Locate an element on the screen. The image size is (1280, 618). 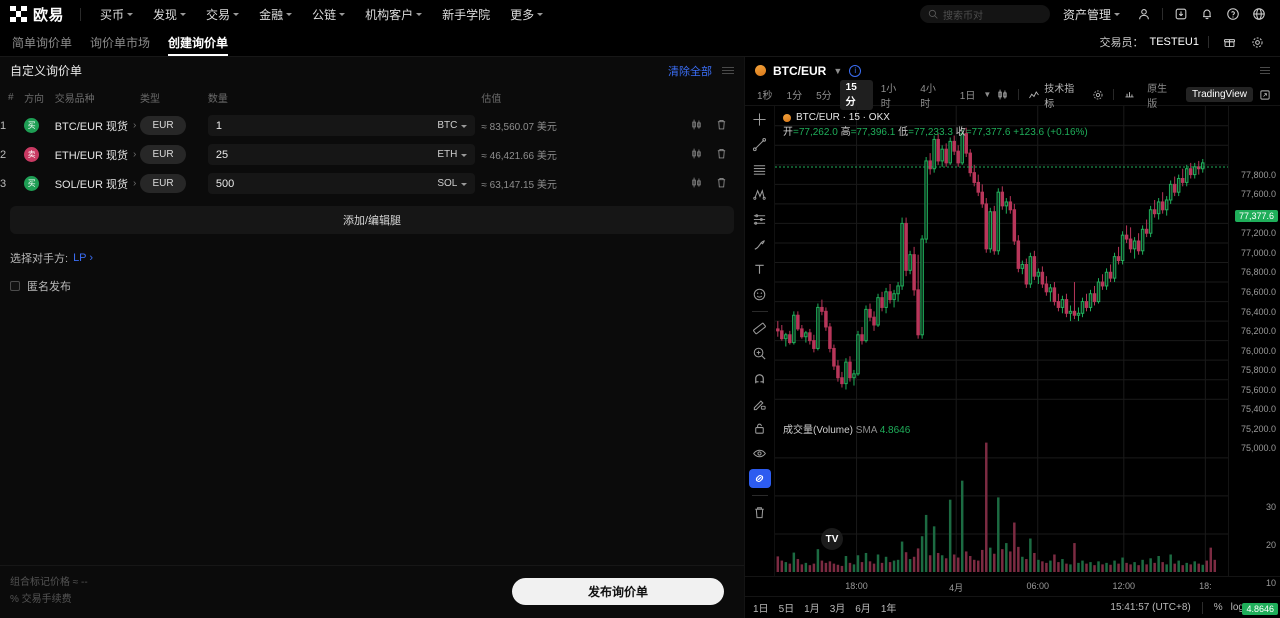
zoom-icon is located at coordinates (760, 353).